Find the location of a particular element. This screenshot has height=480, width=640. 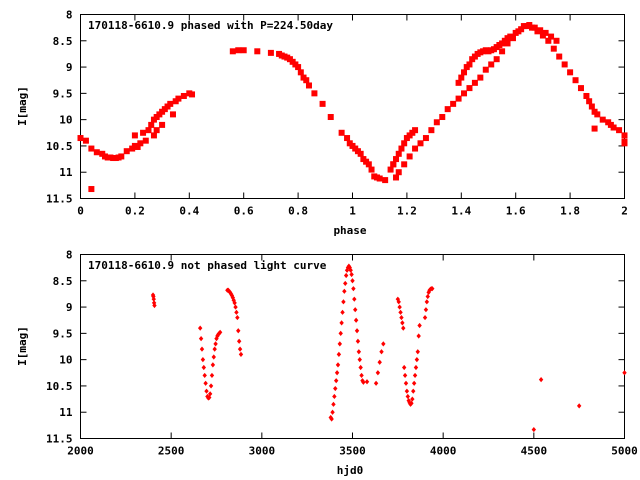

x-tick-label: 0.4 is located at coordinates (189, 211).